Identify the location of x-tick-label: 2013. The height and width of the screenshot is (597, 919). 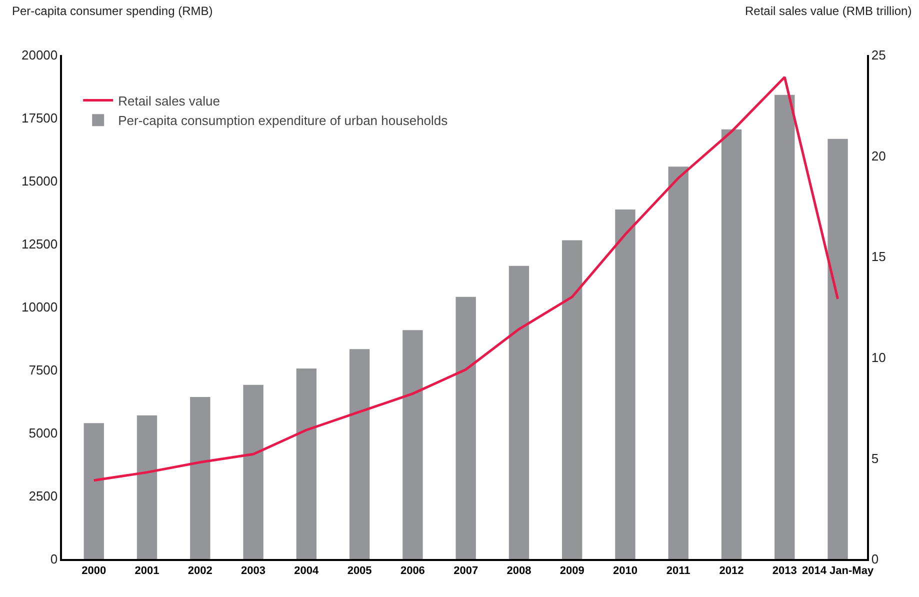
(784, 571).